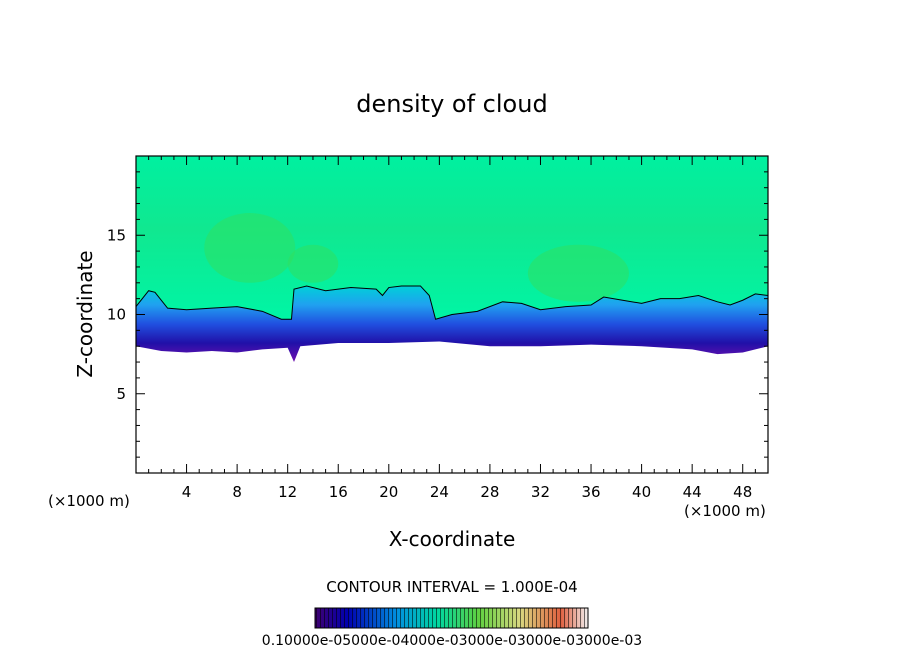 The width and height of the screenshot is (904, 654). What do you see at coordinates (489, 492) in the screenshot?
I see `x-tick-label: 28` at bounding box center [489, 492].